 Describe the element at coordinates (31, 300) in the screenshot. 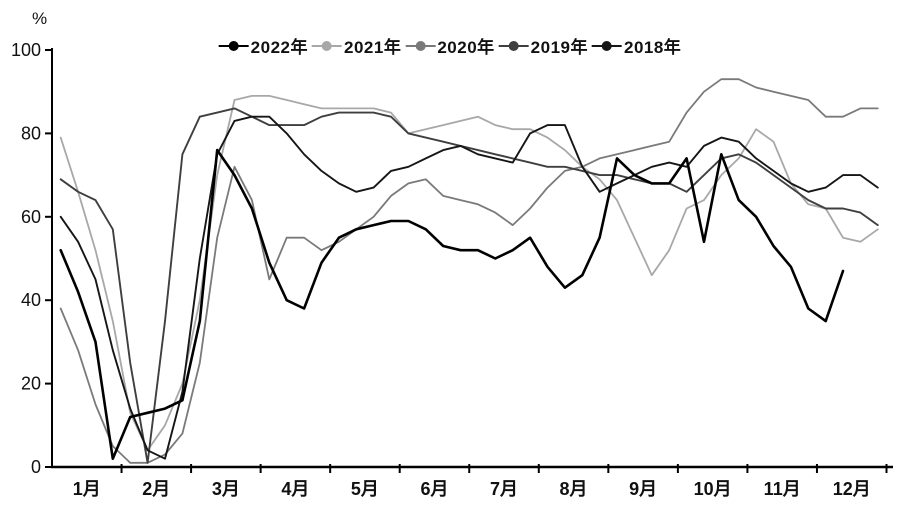

I see `y-tick-label: 40` at that location.